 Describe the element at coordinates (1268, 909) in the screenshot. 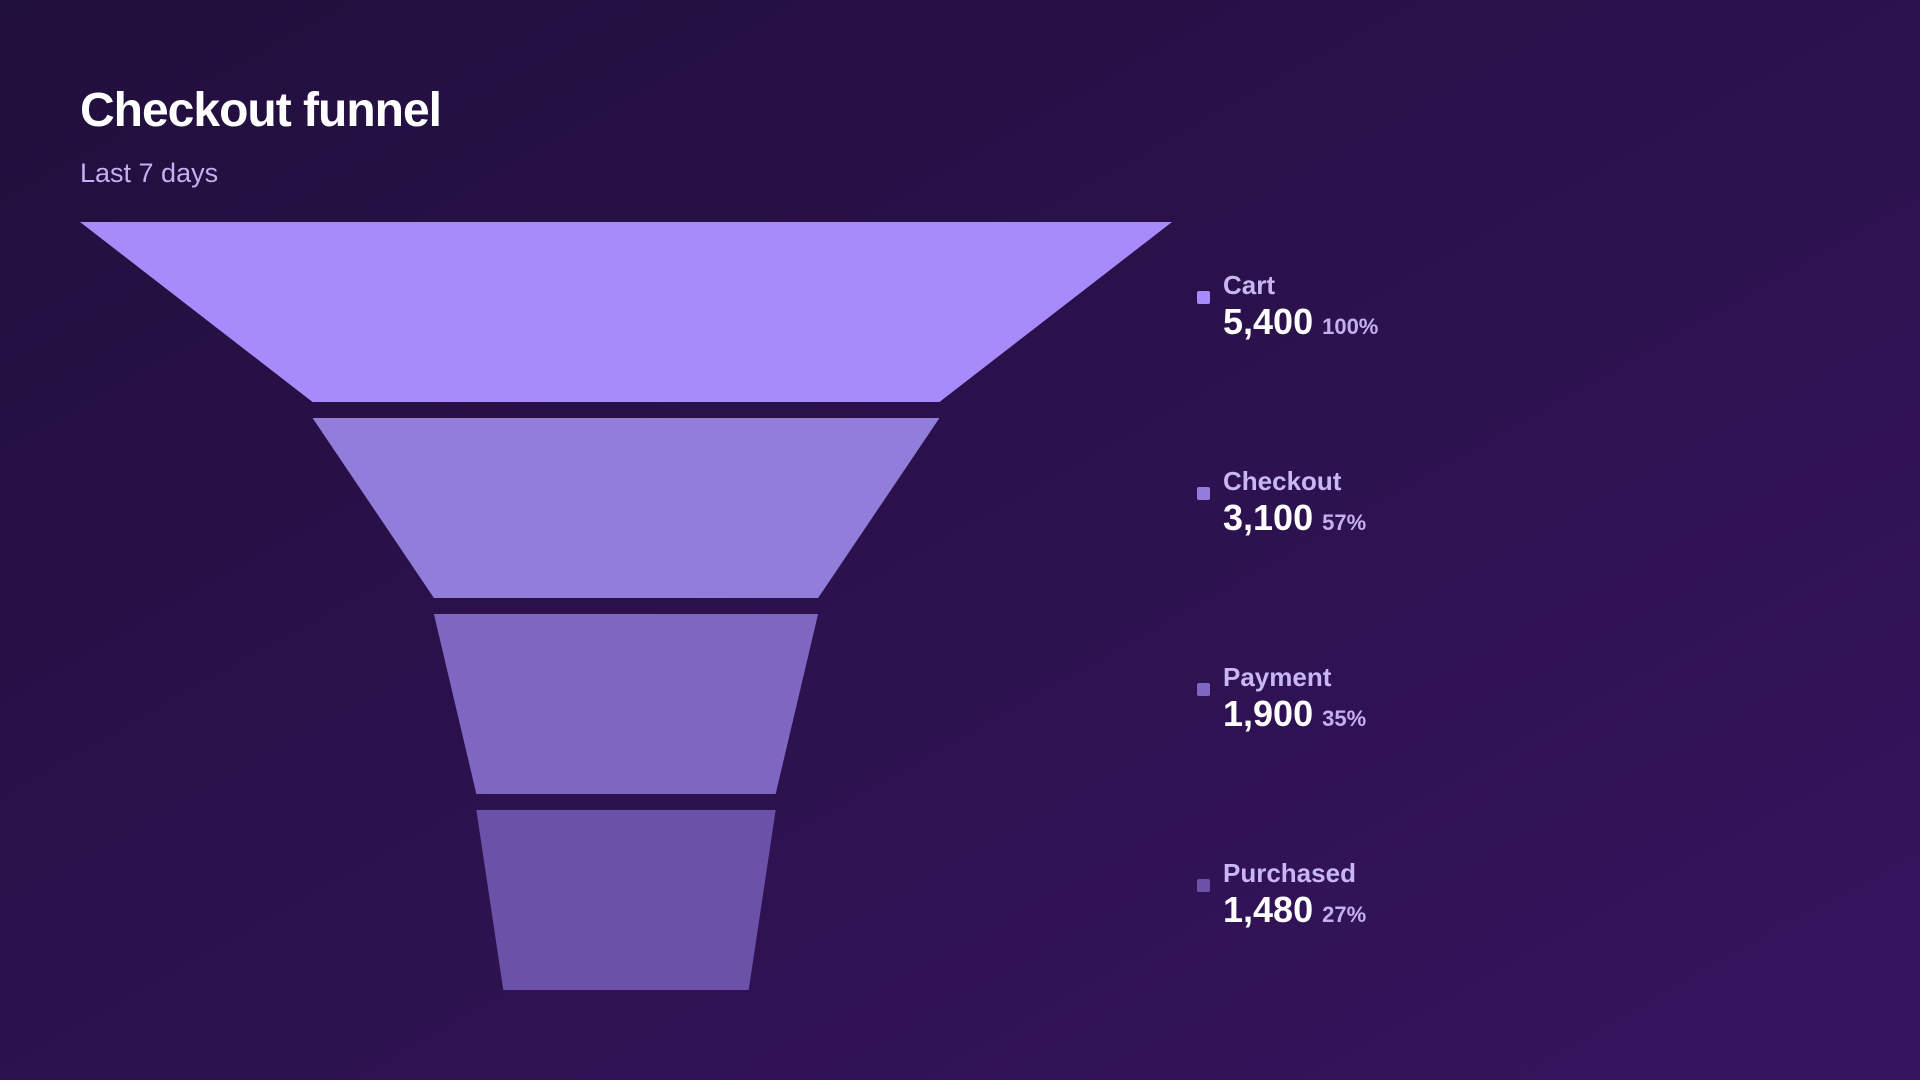

I see `value-label: 1,480` at that location.